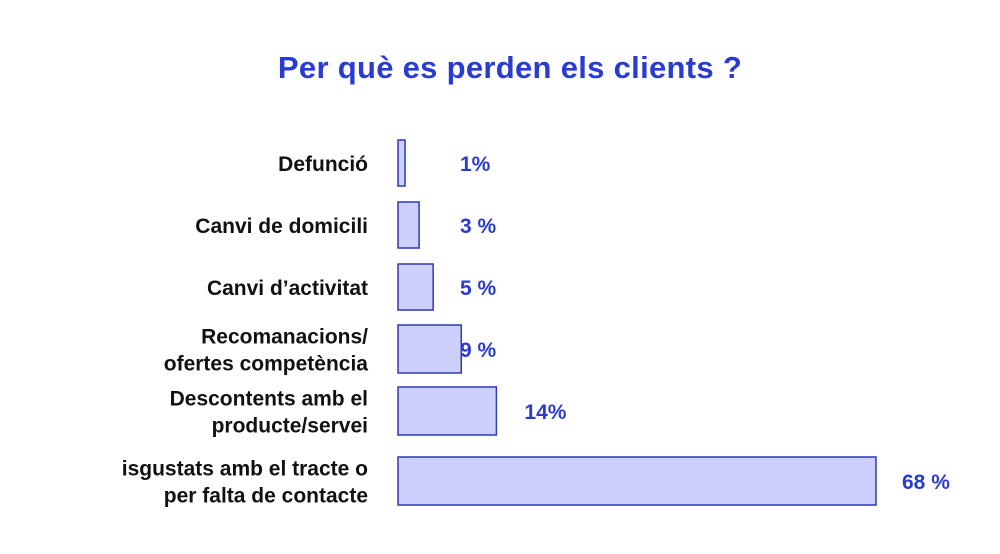 The height and width of the screenshot is (554, 1000). I want to click on category-label-4: Descontents amb el producte/servei, so click(269, 413).